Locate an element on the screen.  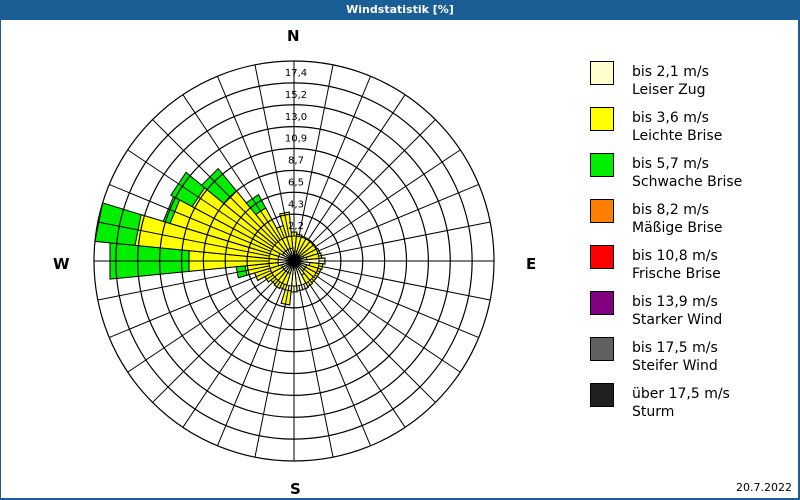
legend-range: bis 10,8 m/s is located at coordinates (675, 256).